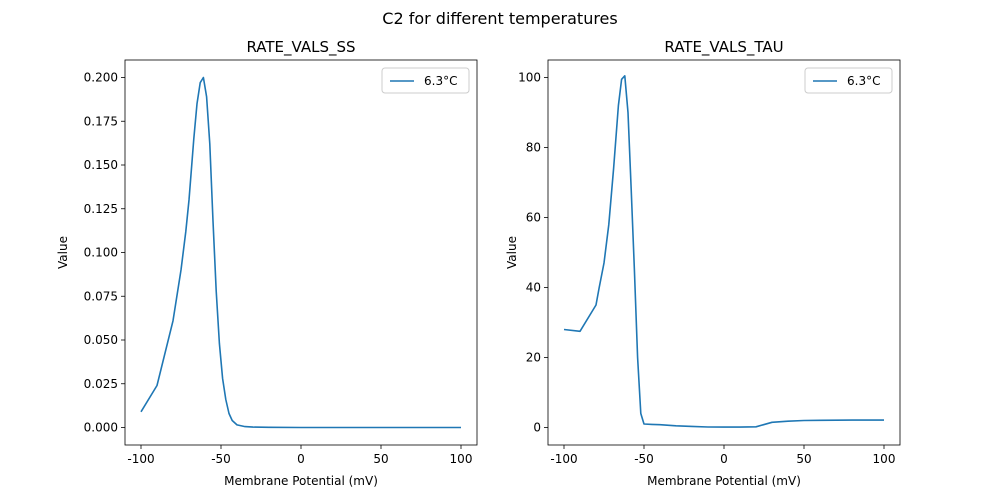 The height and width of the screenshot is (504, 1000). I want to click on y-tick-label: 0.125, so click(101, 209).